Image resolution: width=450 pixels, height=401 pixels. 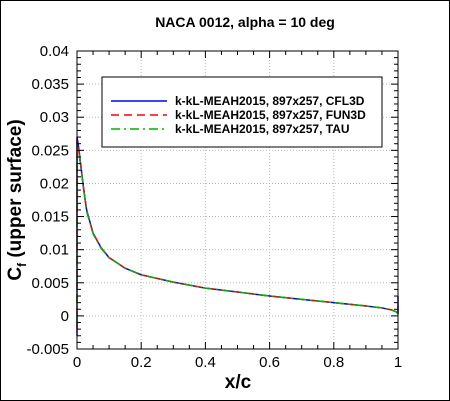 I want to click on y-axis-label-text: (upper surface), so click(x=15, y=191).